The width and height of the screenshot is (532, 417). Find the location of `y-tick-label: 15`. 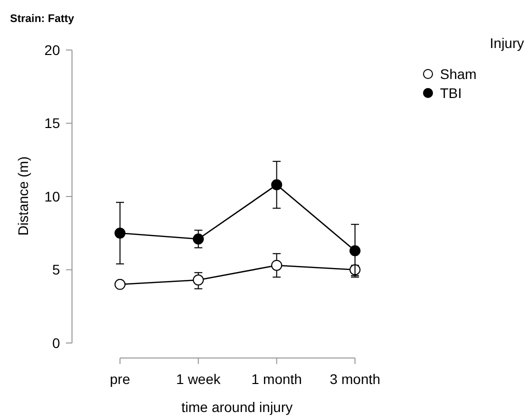

y-tick-label: 15 is located at coordinates (52, 123).